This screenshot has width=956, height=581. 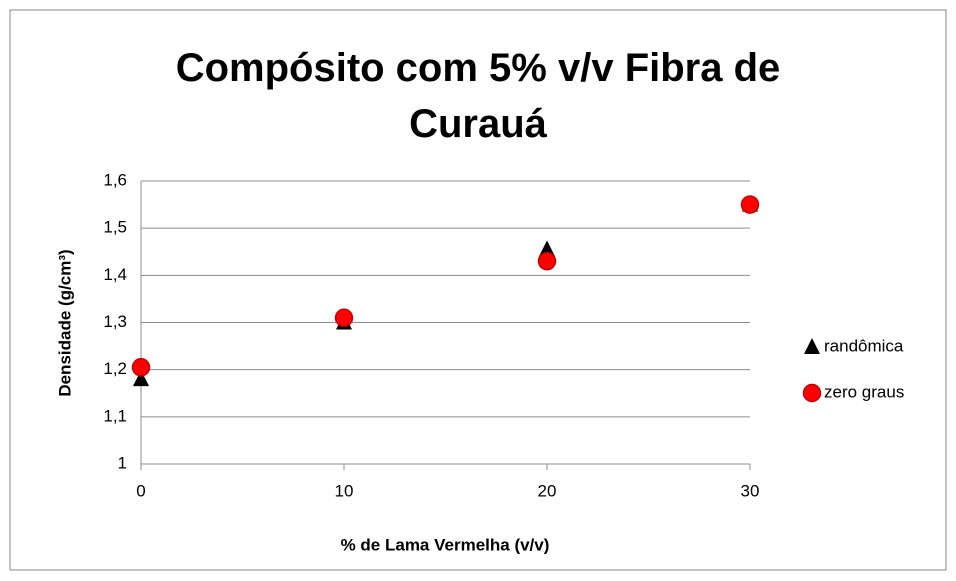 I want to click on chart-title: Compósito com 5% v/v Fibra de Curauá, so click(x=478, y=96).